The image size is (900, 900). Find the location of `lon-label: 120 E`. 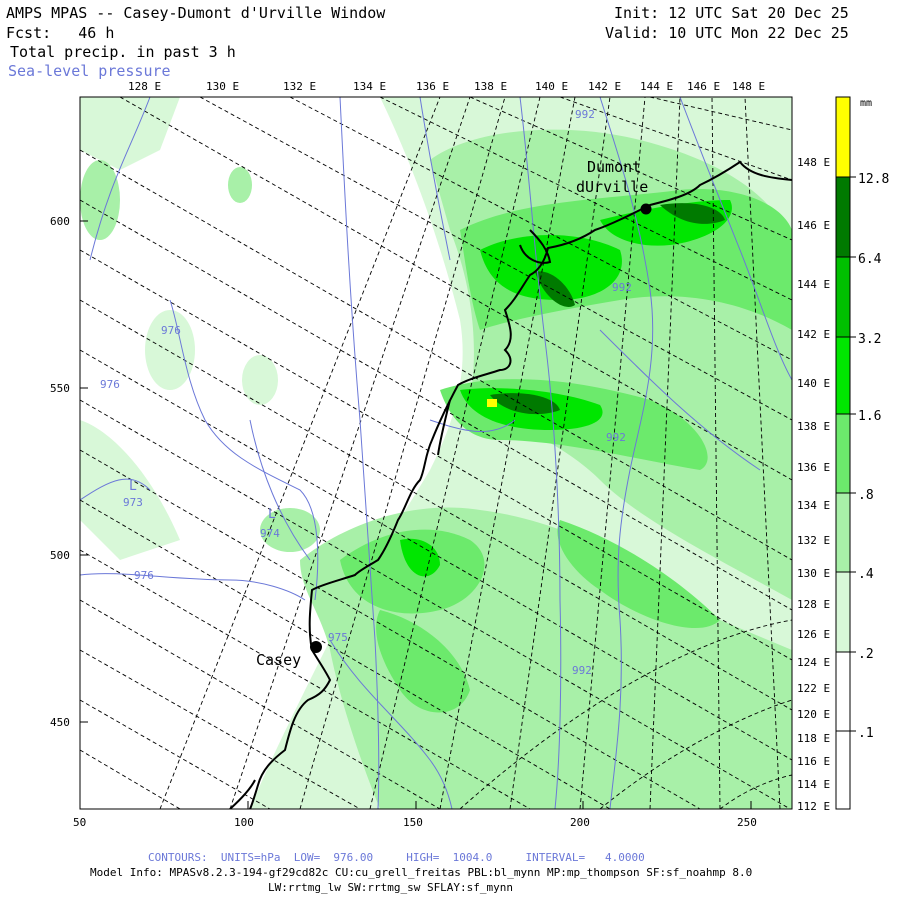

lon-label: 120 E is located at coordinates (813, 714).